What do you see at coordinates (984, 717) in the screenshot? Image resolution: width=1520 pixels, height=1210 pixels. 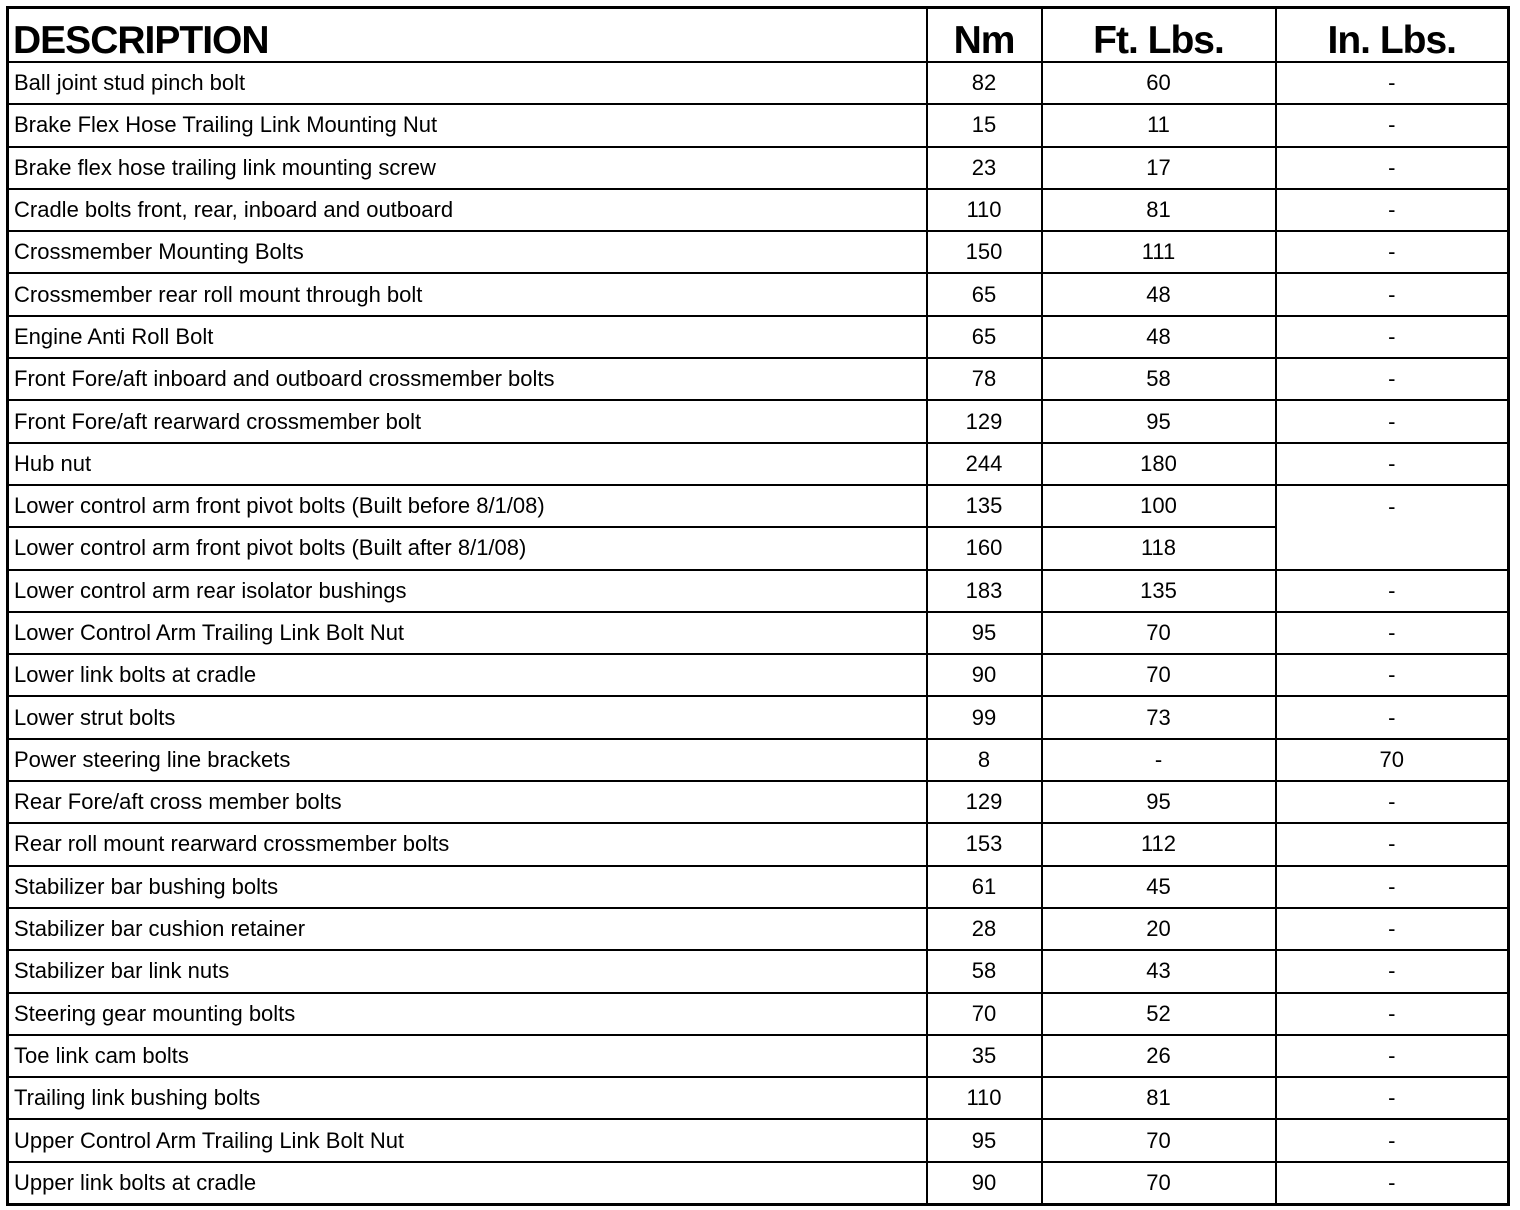 I see `cell-nm: 99` at bounding box center [984, 717].